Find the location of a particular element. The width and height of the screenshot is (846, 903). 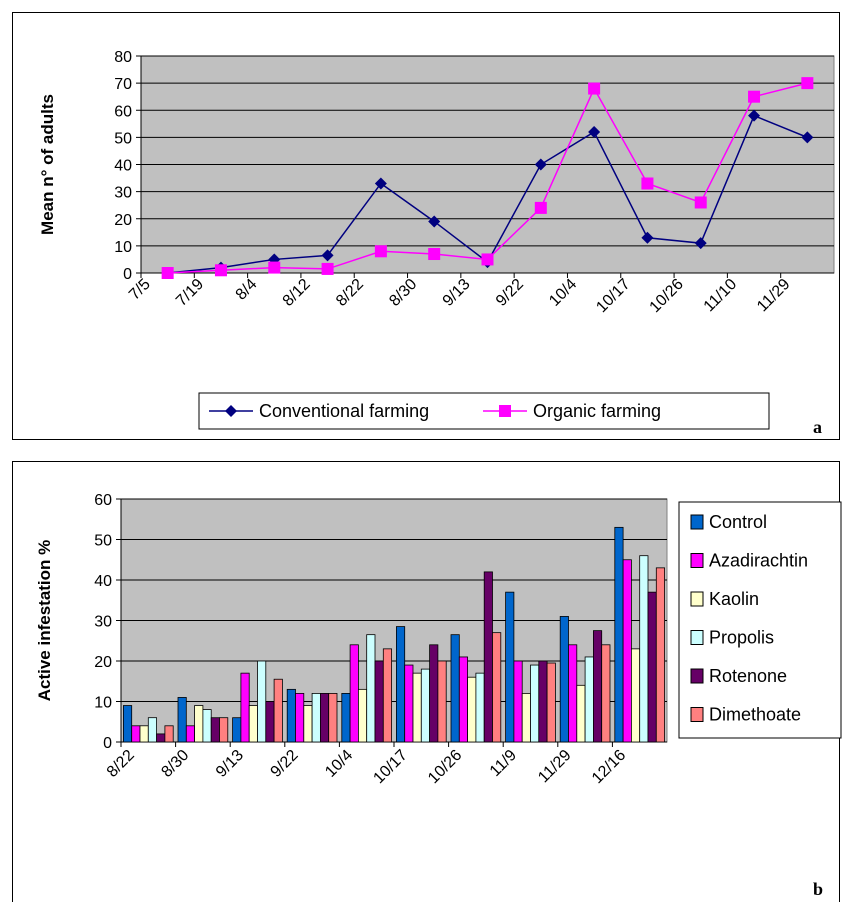

x-tick-label: 9/13 is located at coordinates (457, 293).